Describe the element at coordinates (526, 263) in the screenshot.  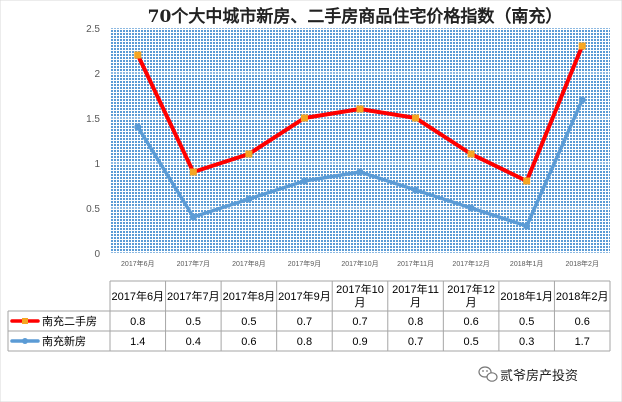
I see `x-tick-label: 2018年1月` at that location.